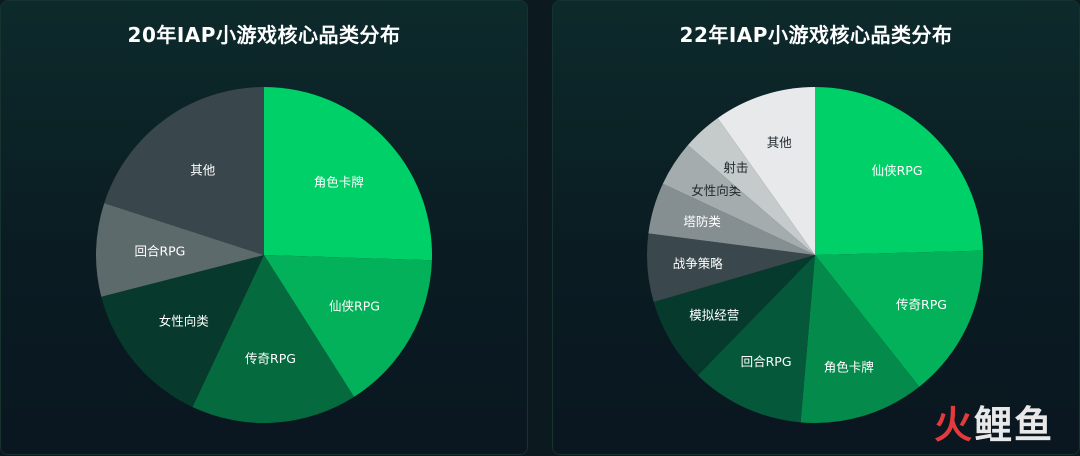 The image size is (1080, 456). I want to click on chart-title: 22年IAP小游戏核心品类分布, so click(816, 35).